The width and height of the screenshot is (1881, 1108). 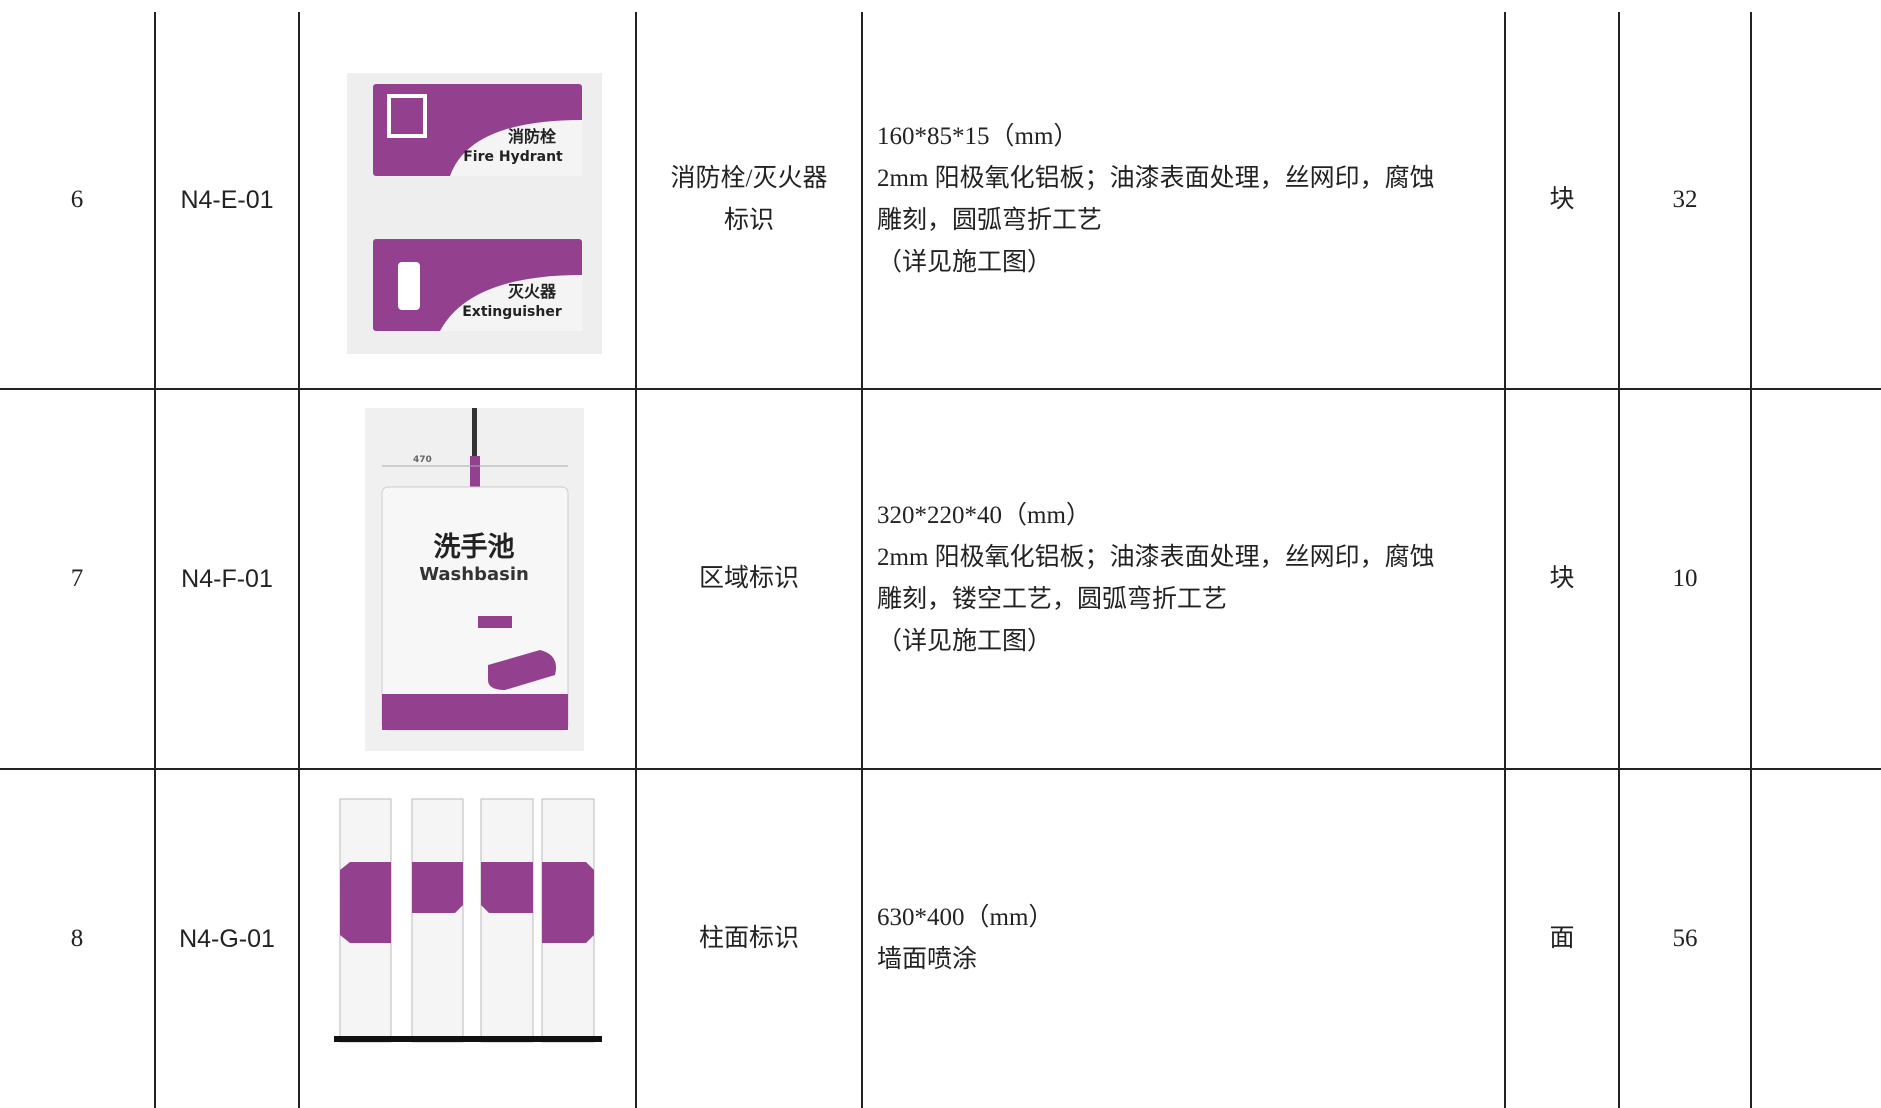 I want to click on text-line: 320*220*40（mm）, so click(x=984, y=515).